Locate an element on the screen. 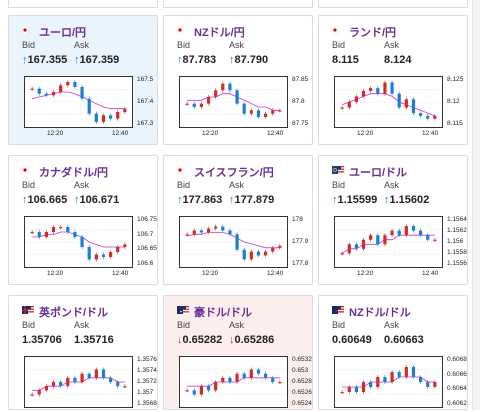 This screenshot has height=412, width=480. bid-value: 1.35706 is located at coordinates (42, 340).